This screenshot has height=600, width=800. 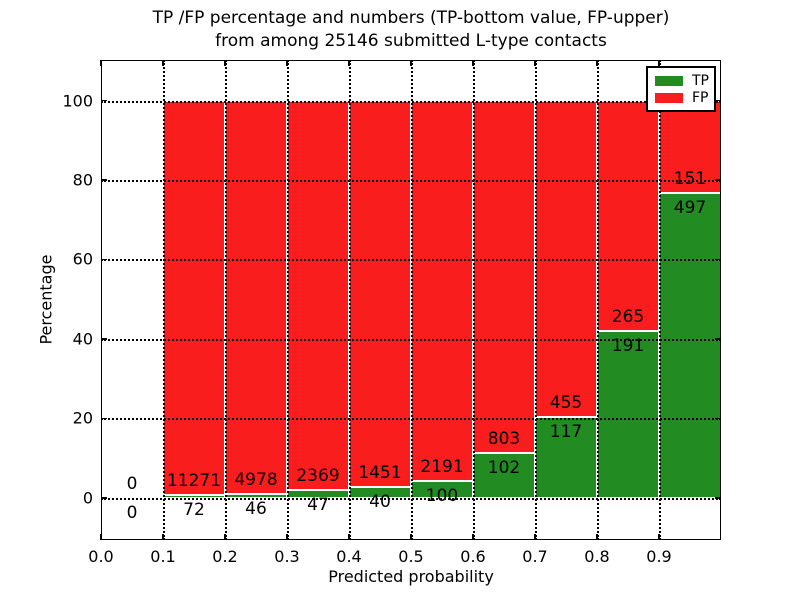 I want to click on tp-count-label: 102, so click(x=504, y=468).